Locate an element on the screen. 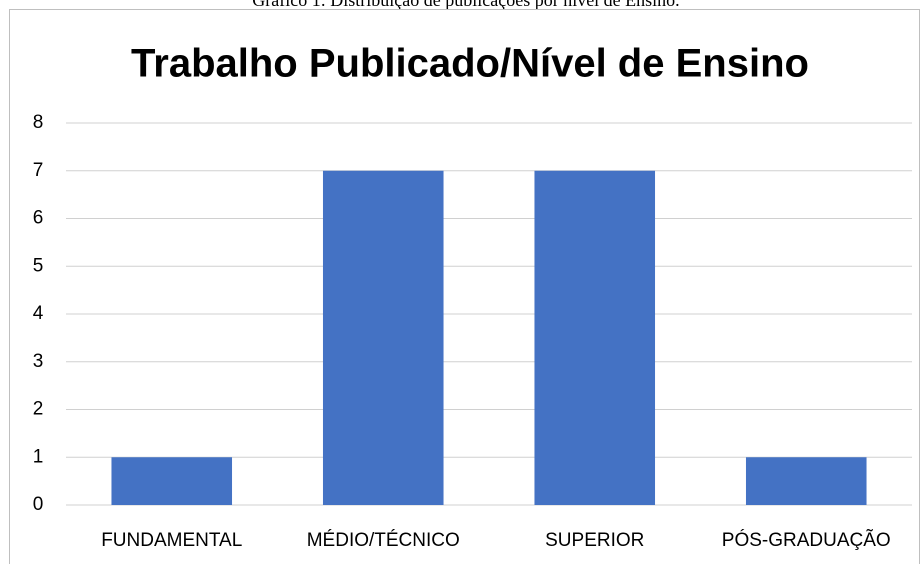 The image size is (922, 564). y-tick-label: 6 is located at coordinates (38, 218).